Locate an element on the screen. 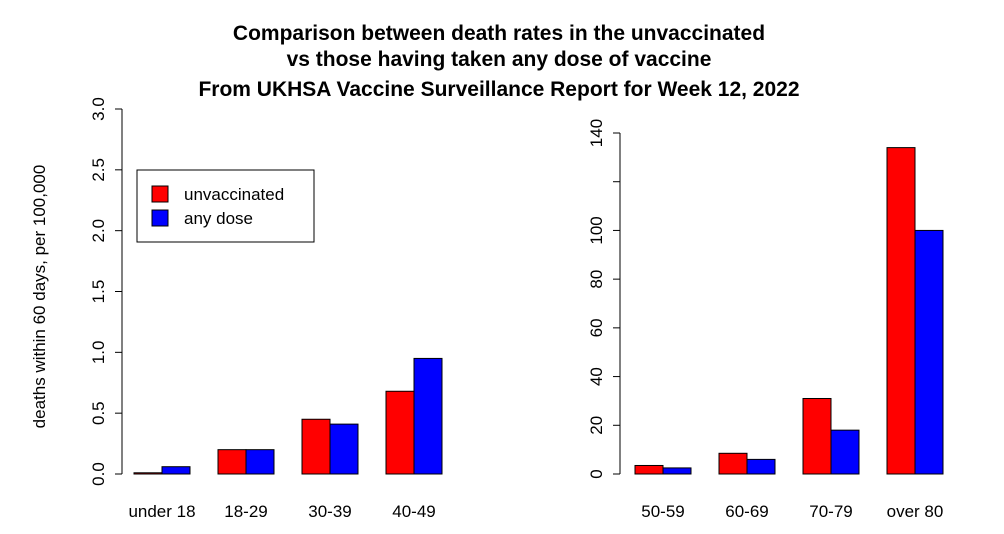 The image size is (1004, 534). y-tick-label: 140 is located at coordinates (596, 133).